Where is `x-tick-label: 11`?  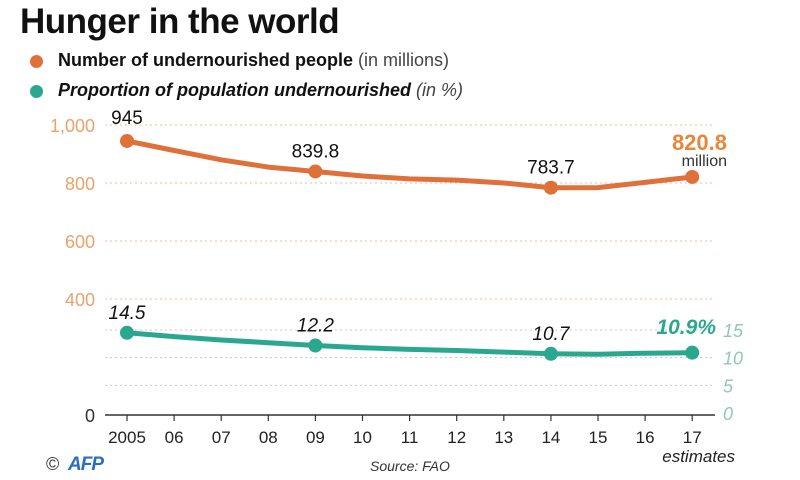
x-tick-label: 11 is located at coordinates (410, 437).